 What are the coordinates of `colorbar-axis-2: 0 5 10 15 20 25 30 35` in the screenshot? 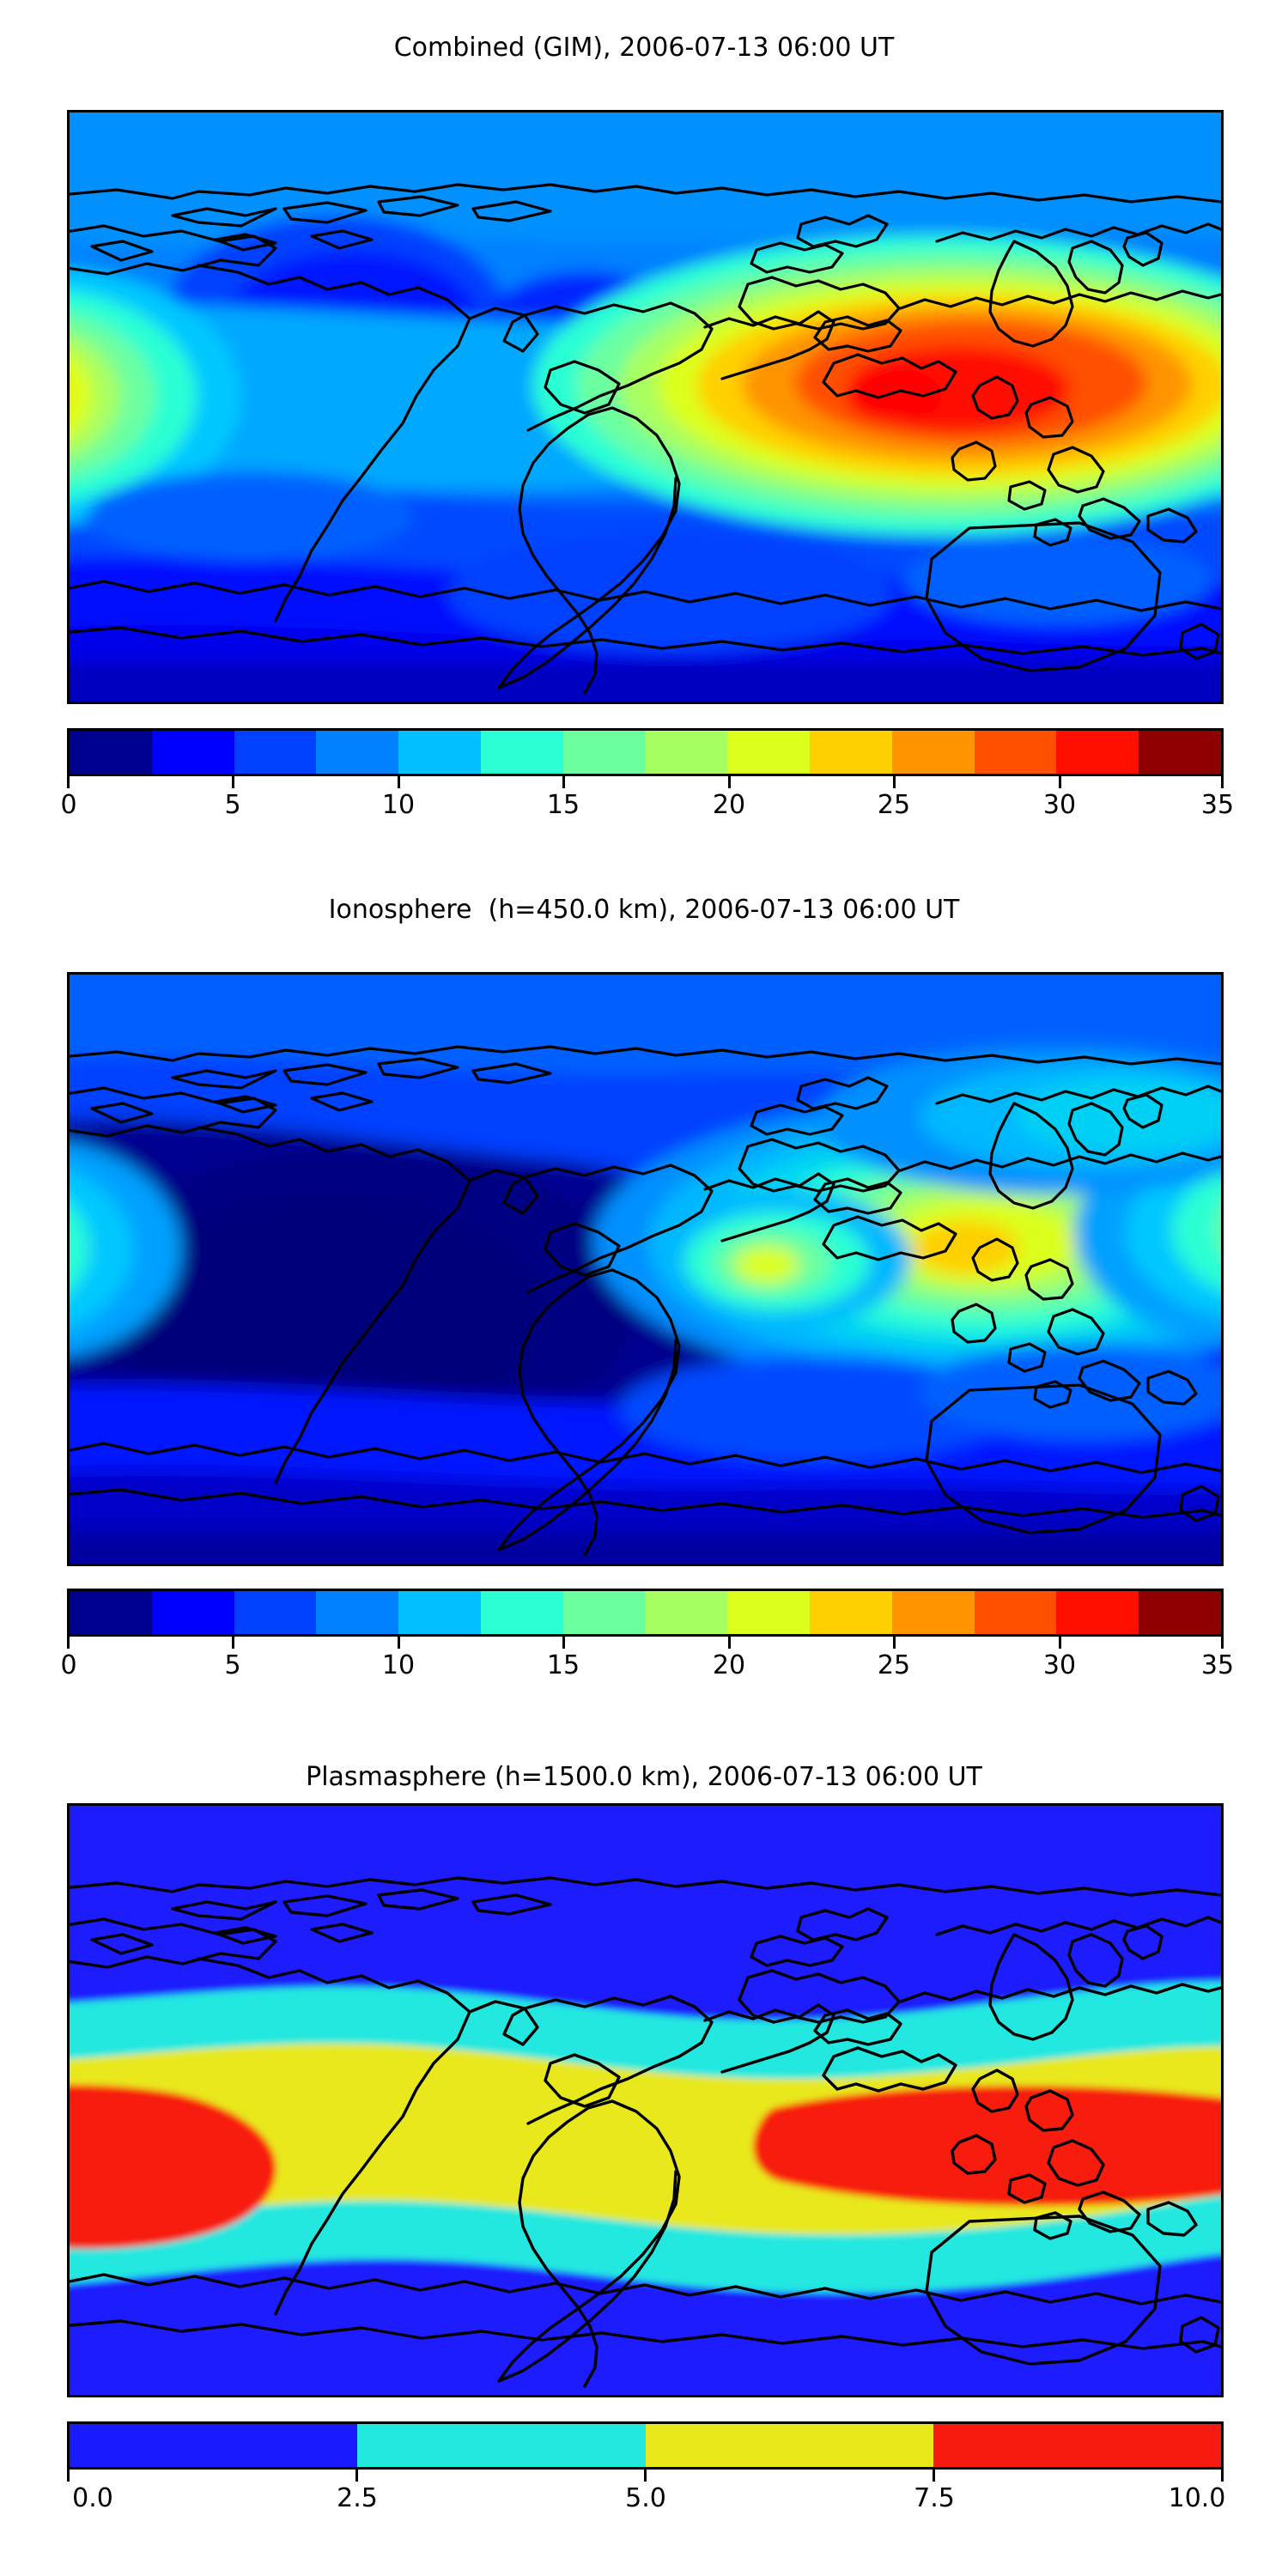 It's located at (647, 1664).